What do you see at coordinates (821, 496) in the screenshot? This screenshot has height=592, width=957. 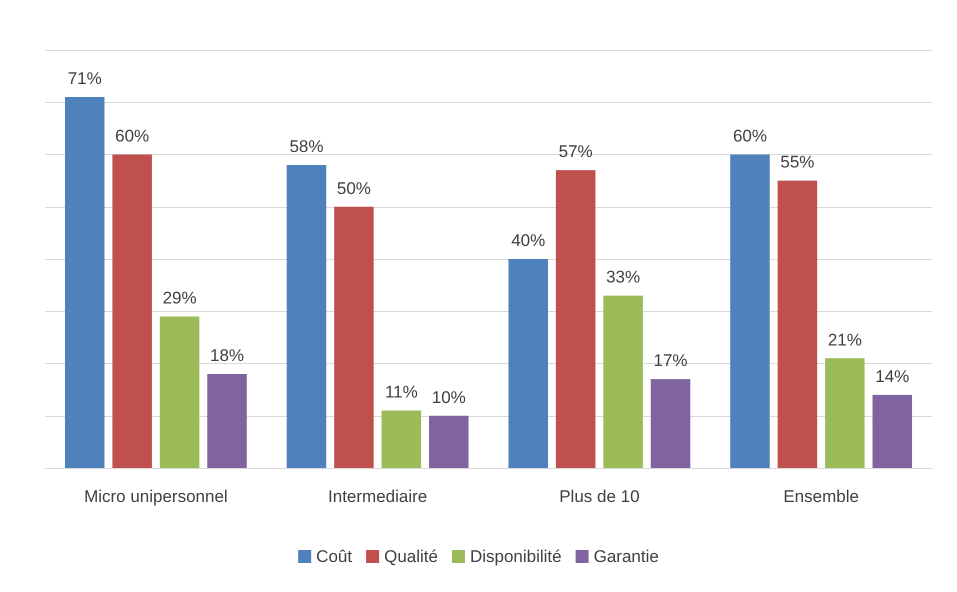 I see `x-tick-label: Ensemble` at bounding box center [821, 496].